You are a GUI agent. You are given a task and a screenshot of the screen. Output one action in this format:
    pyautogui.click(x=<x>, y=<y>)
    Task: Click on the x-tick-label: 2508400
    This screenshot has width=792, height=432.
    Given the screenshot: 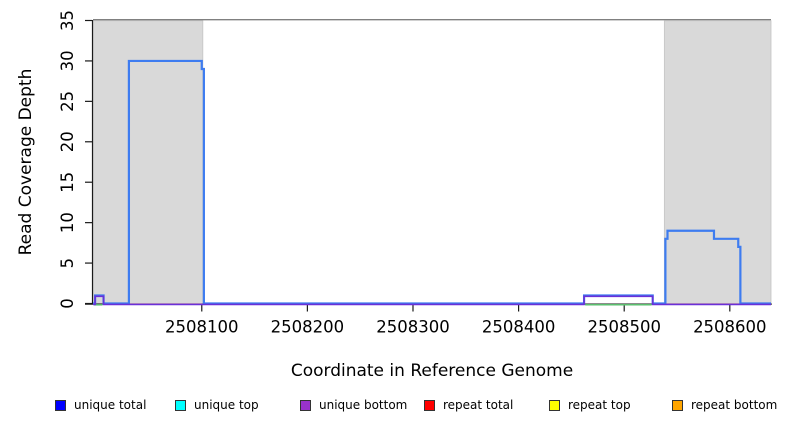 What is the action you would take?
    pyautogui.click(x=519, y=327)
    